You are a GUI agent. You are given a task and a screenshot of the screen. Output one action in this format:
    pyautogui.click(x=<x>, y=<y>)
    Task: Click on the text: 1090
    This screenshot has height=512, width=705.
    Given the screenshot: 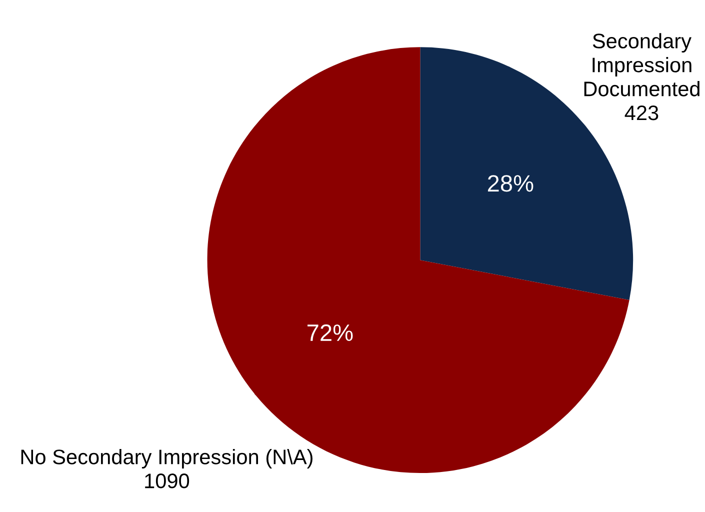 What is the action you would take?
    pyautogui.click(x=167, y=481)
    